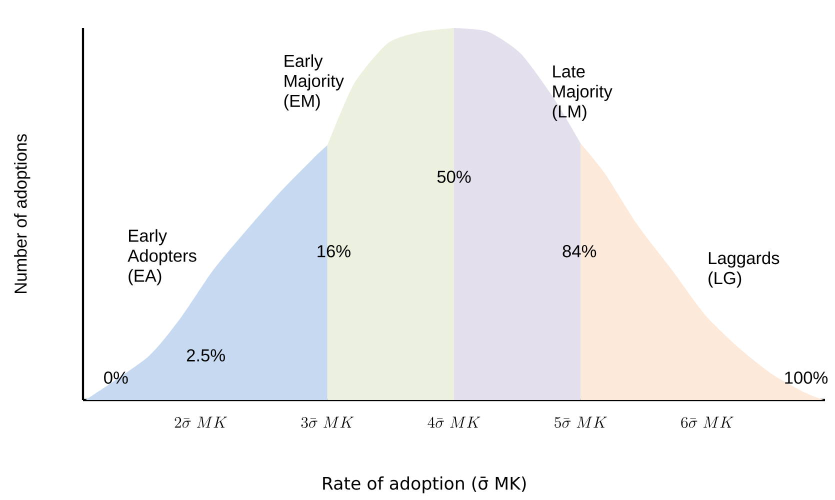  What do you see at coordinates (314, 82) in the screenshot?
I see `series-label: Early Majority (EM)` at bounding box center [314, 82].